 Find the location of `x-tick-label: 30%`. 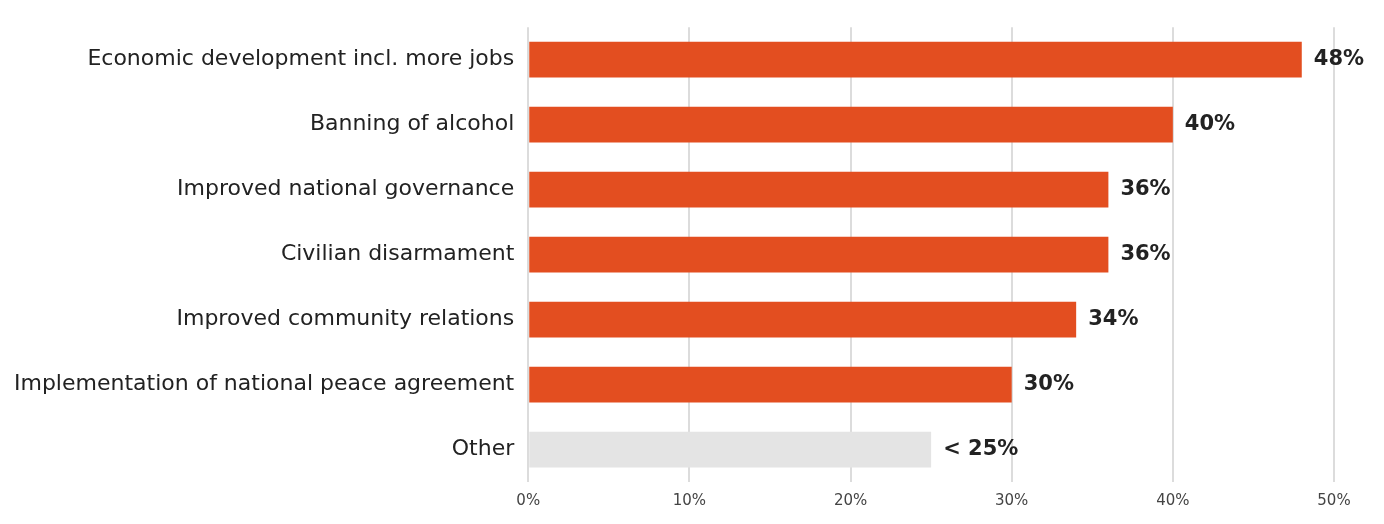

x-tick-label: 30% is located at coordinates (1012, 499).